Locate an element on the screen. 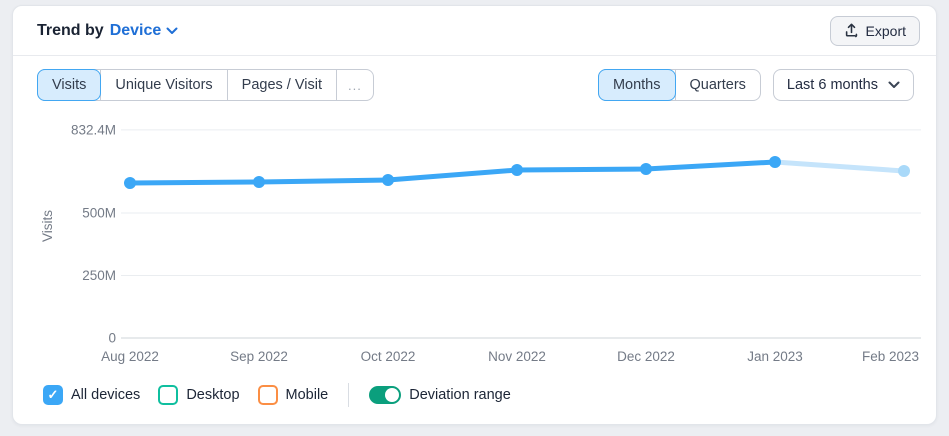 Image resolution: width=949 pixels, height=436 pixels. data-point-aug-2022 is located at coordinates (130, 183).